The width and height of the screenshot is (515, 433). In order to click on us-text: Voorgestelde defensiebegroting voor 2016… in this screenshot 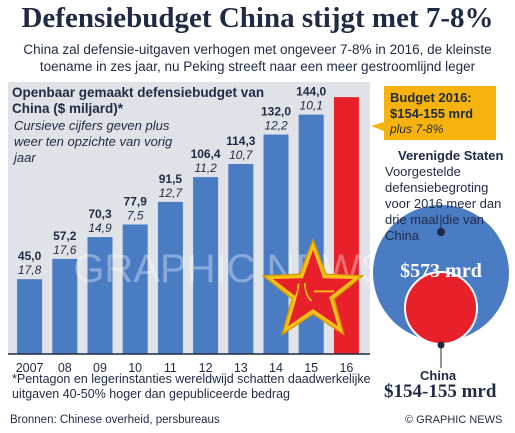, I will do `click(443, 203)`.